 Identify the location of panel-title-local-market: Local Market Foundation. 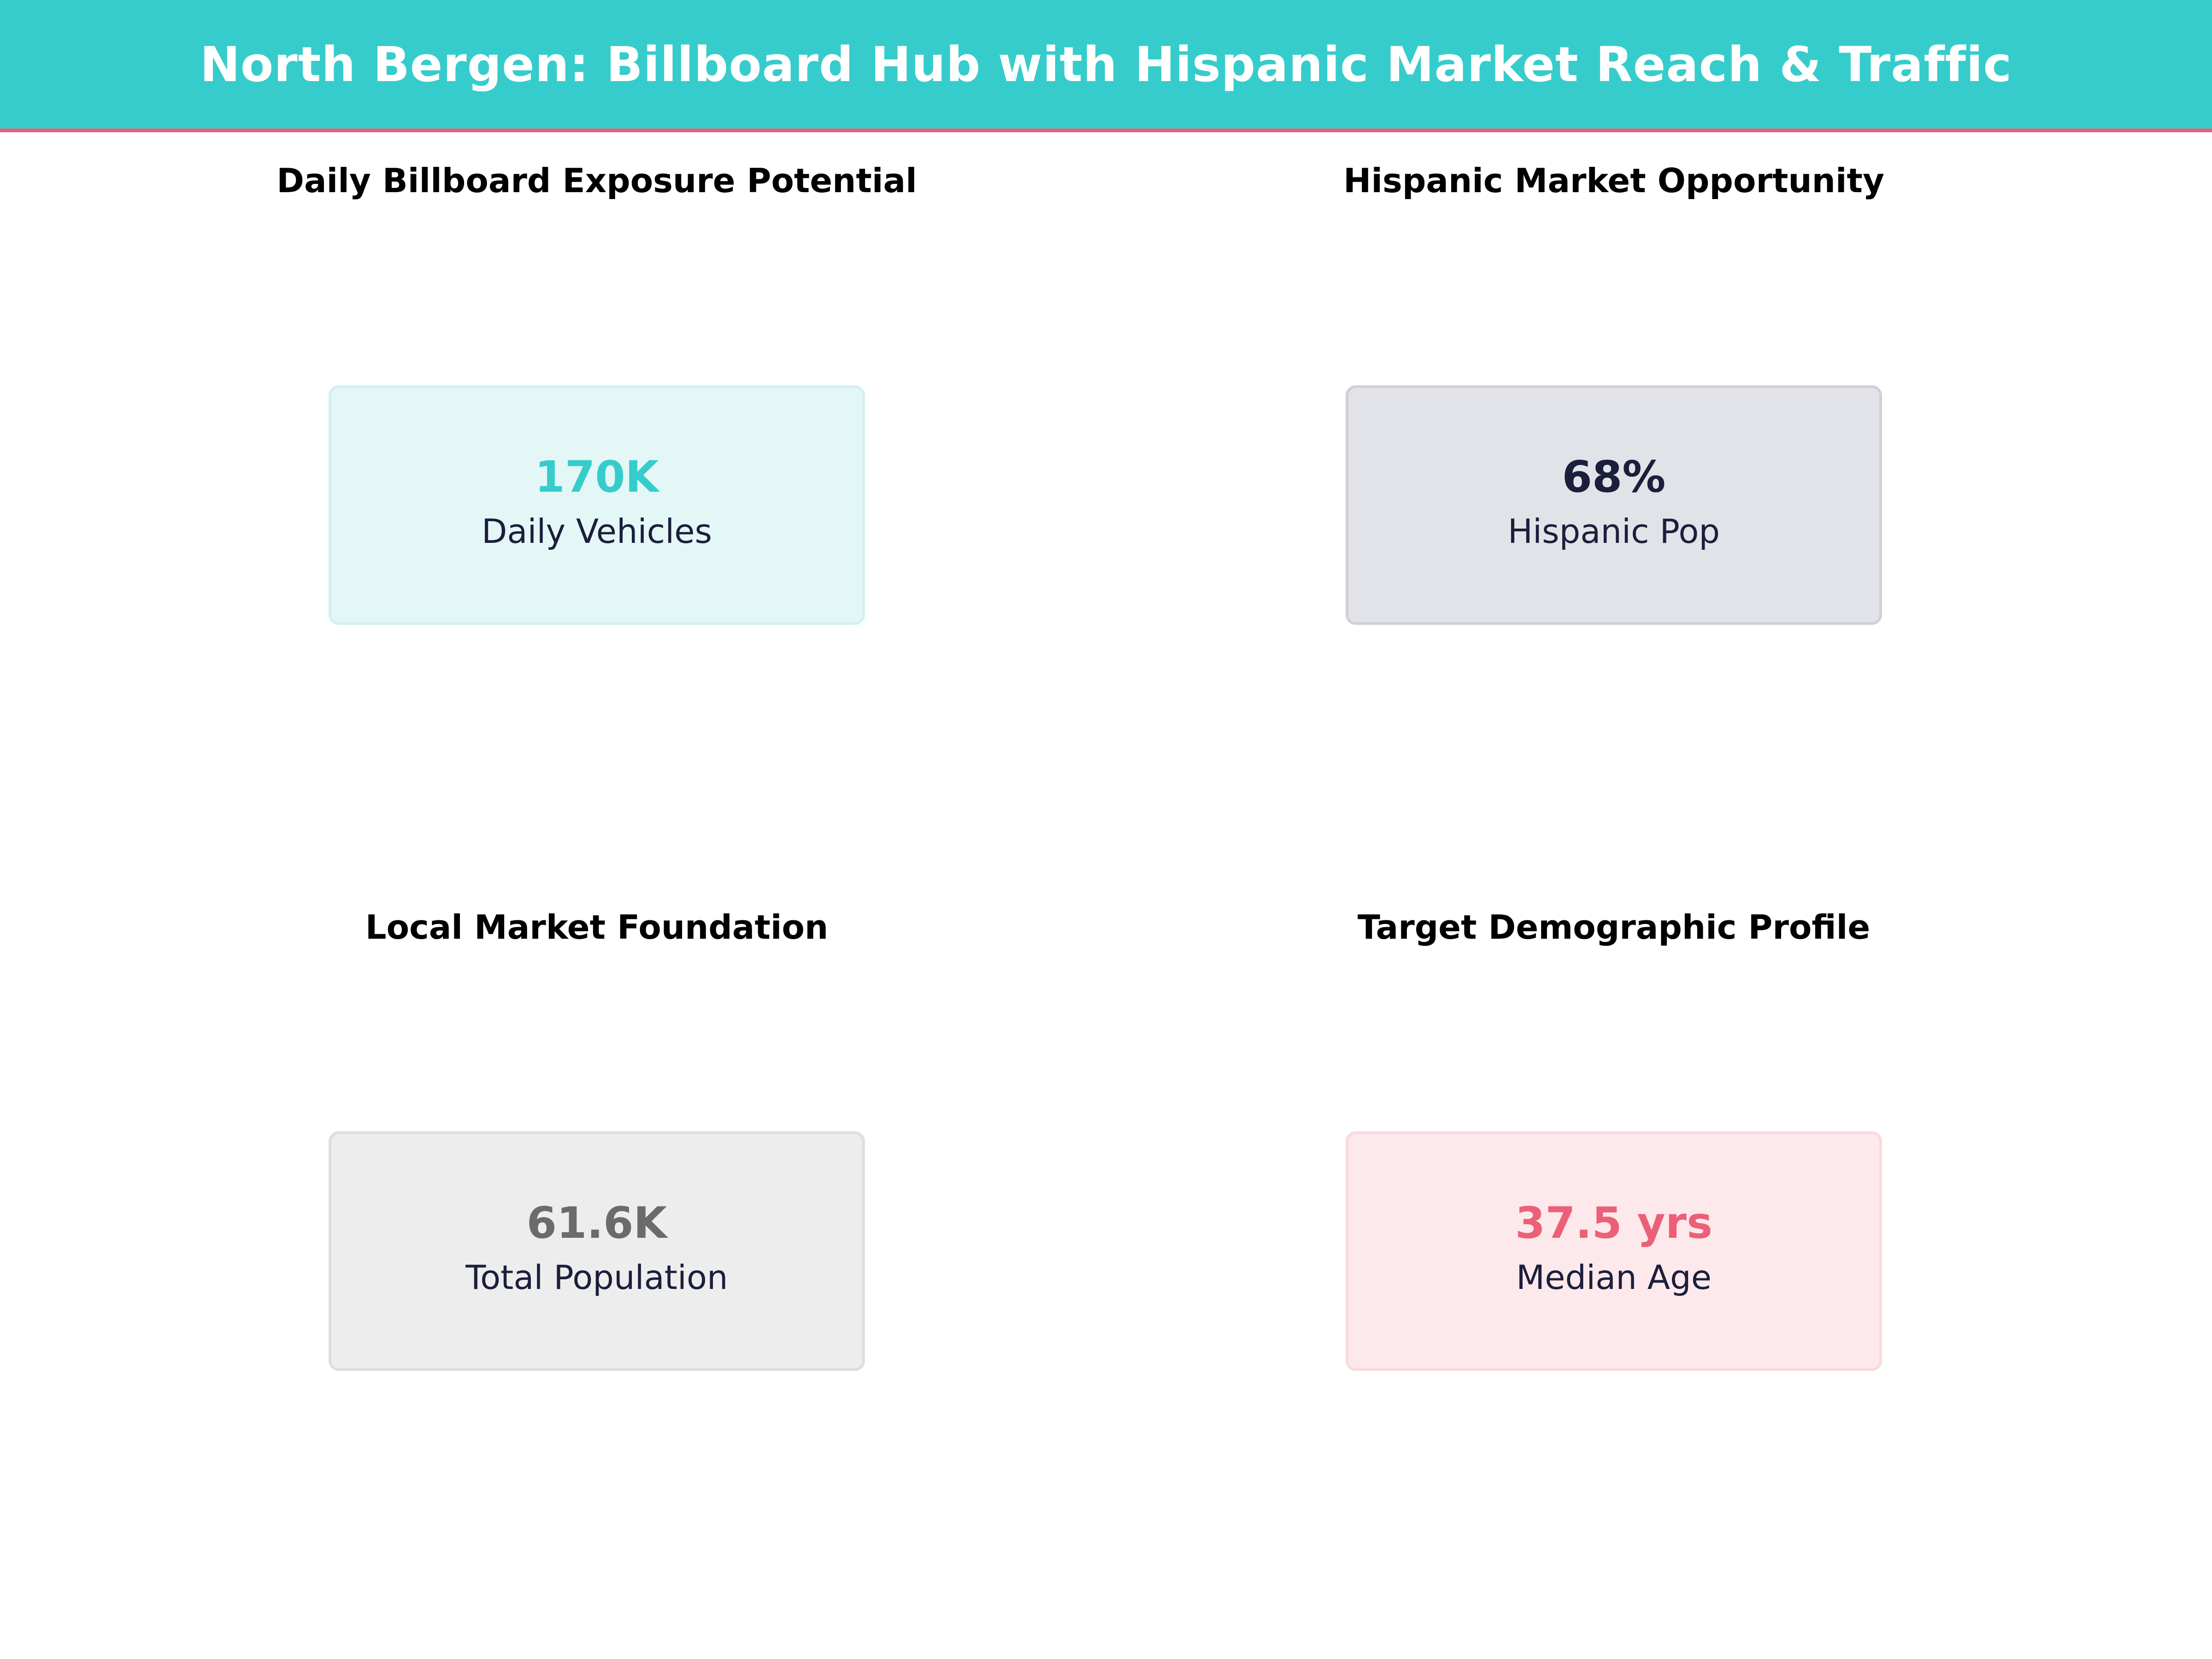
(597, 927).